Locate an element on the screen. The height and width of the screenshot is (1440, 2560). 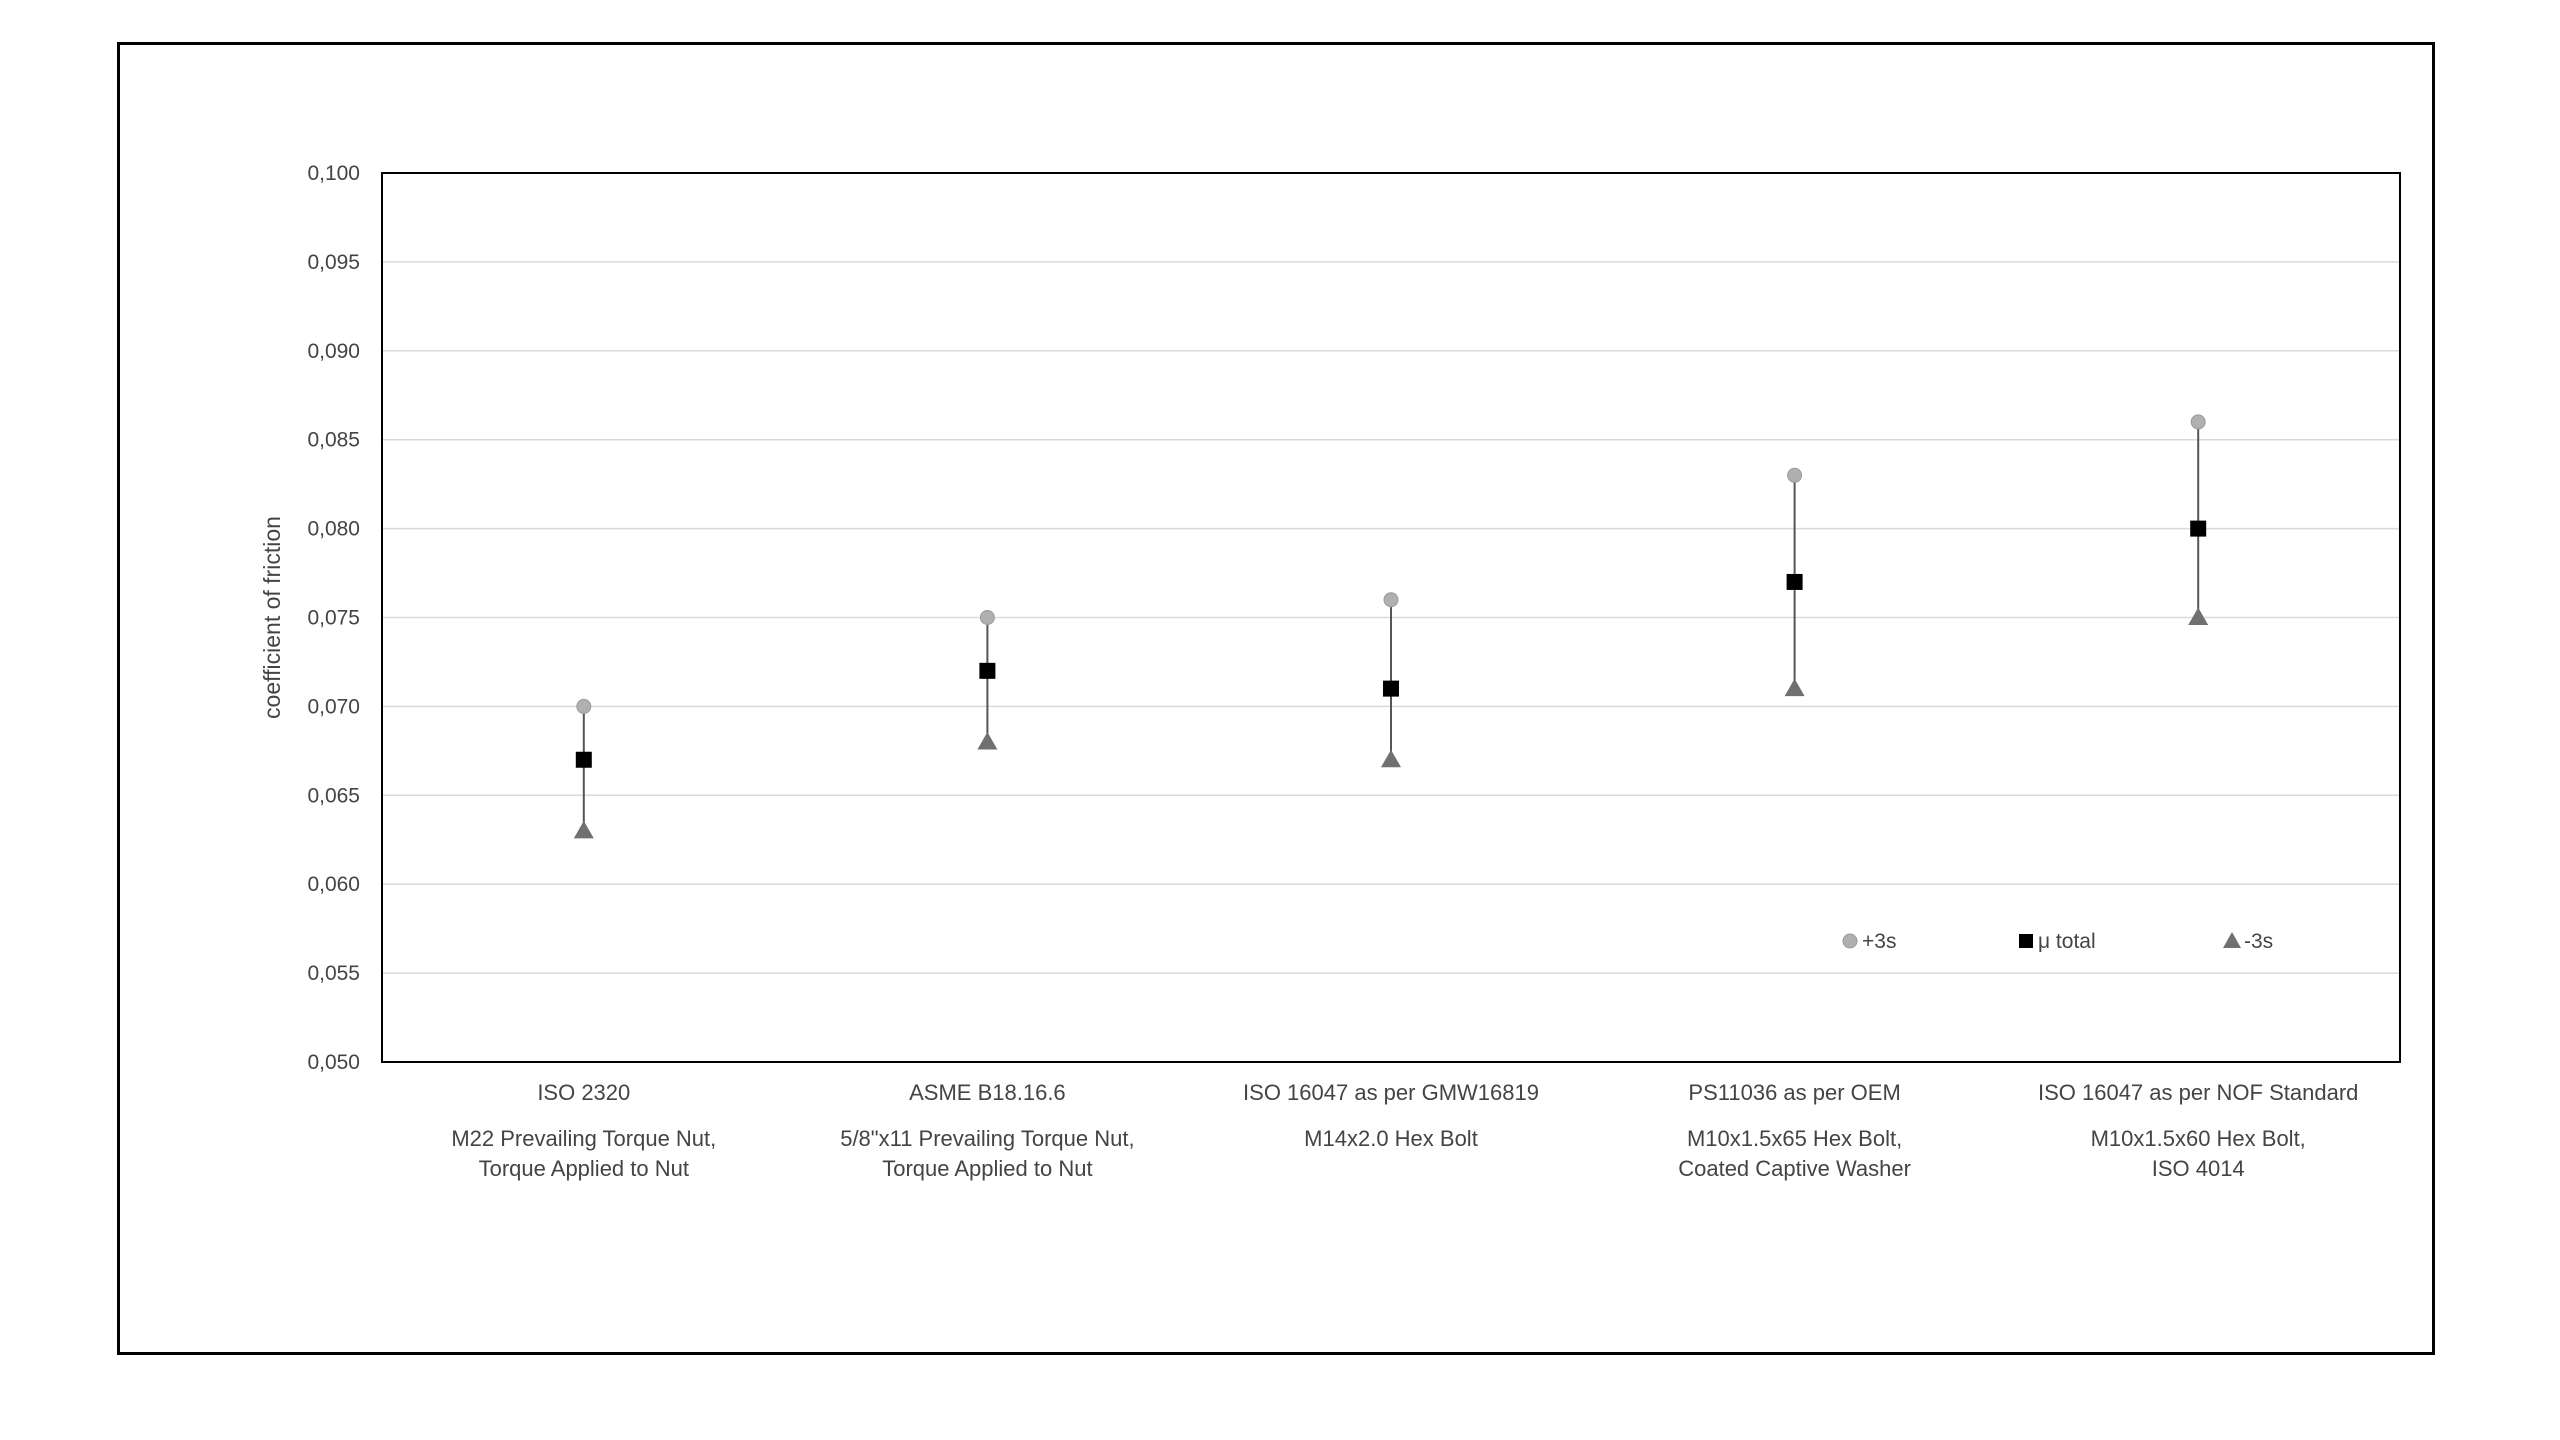
y-tick-label: 0,070 is located at coordinates (333, 706).